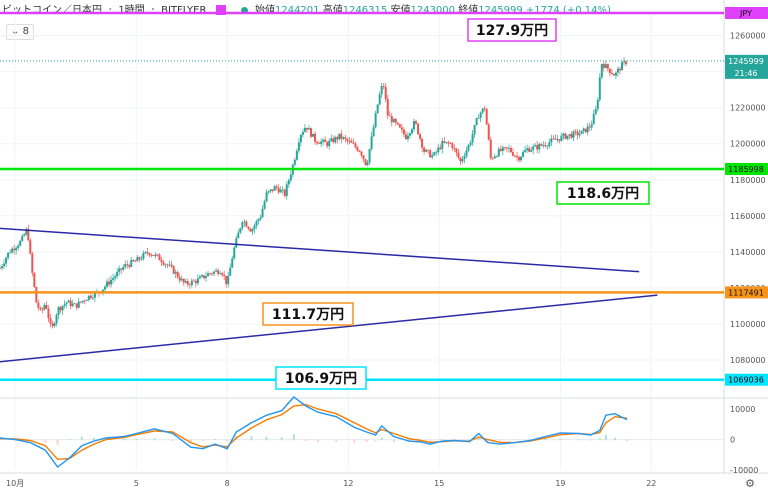 The image size is (768, 492). What do you see at coordinates (15, 483) in the screenshot?
I see `time-tick-label-0: 10月` at bounding box center [15, 483].